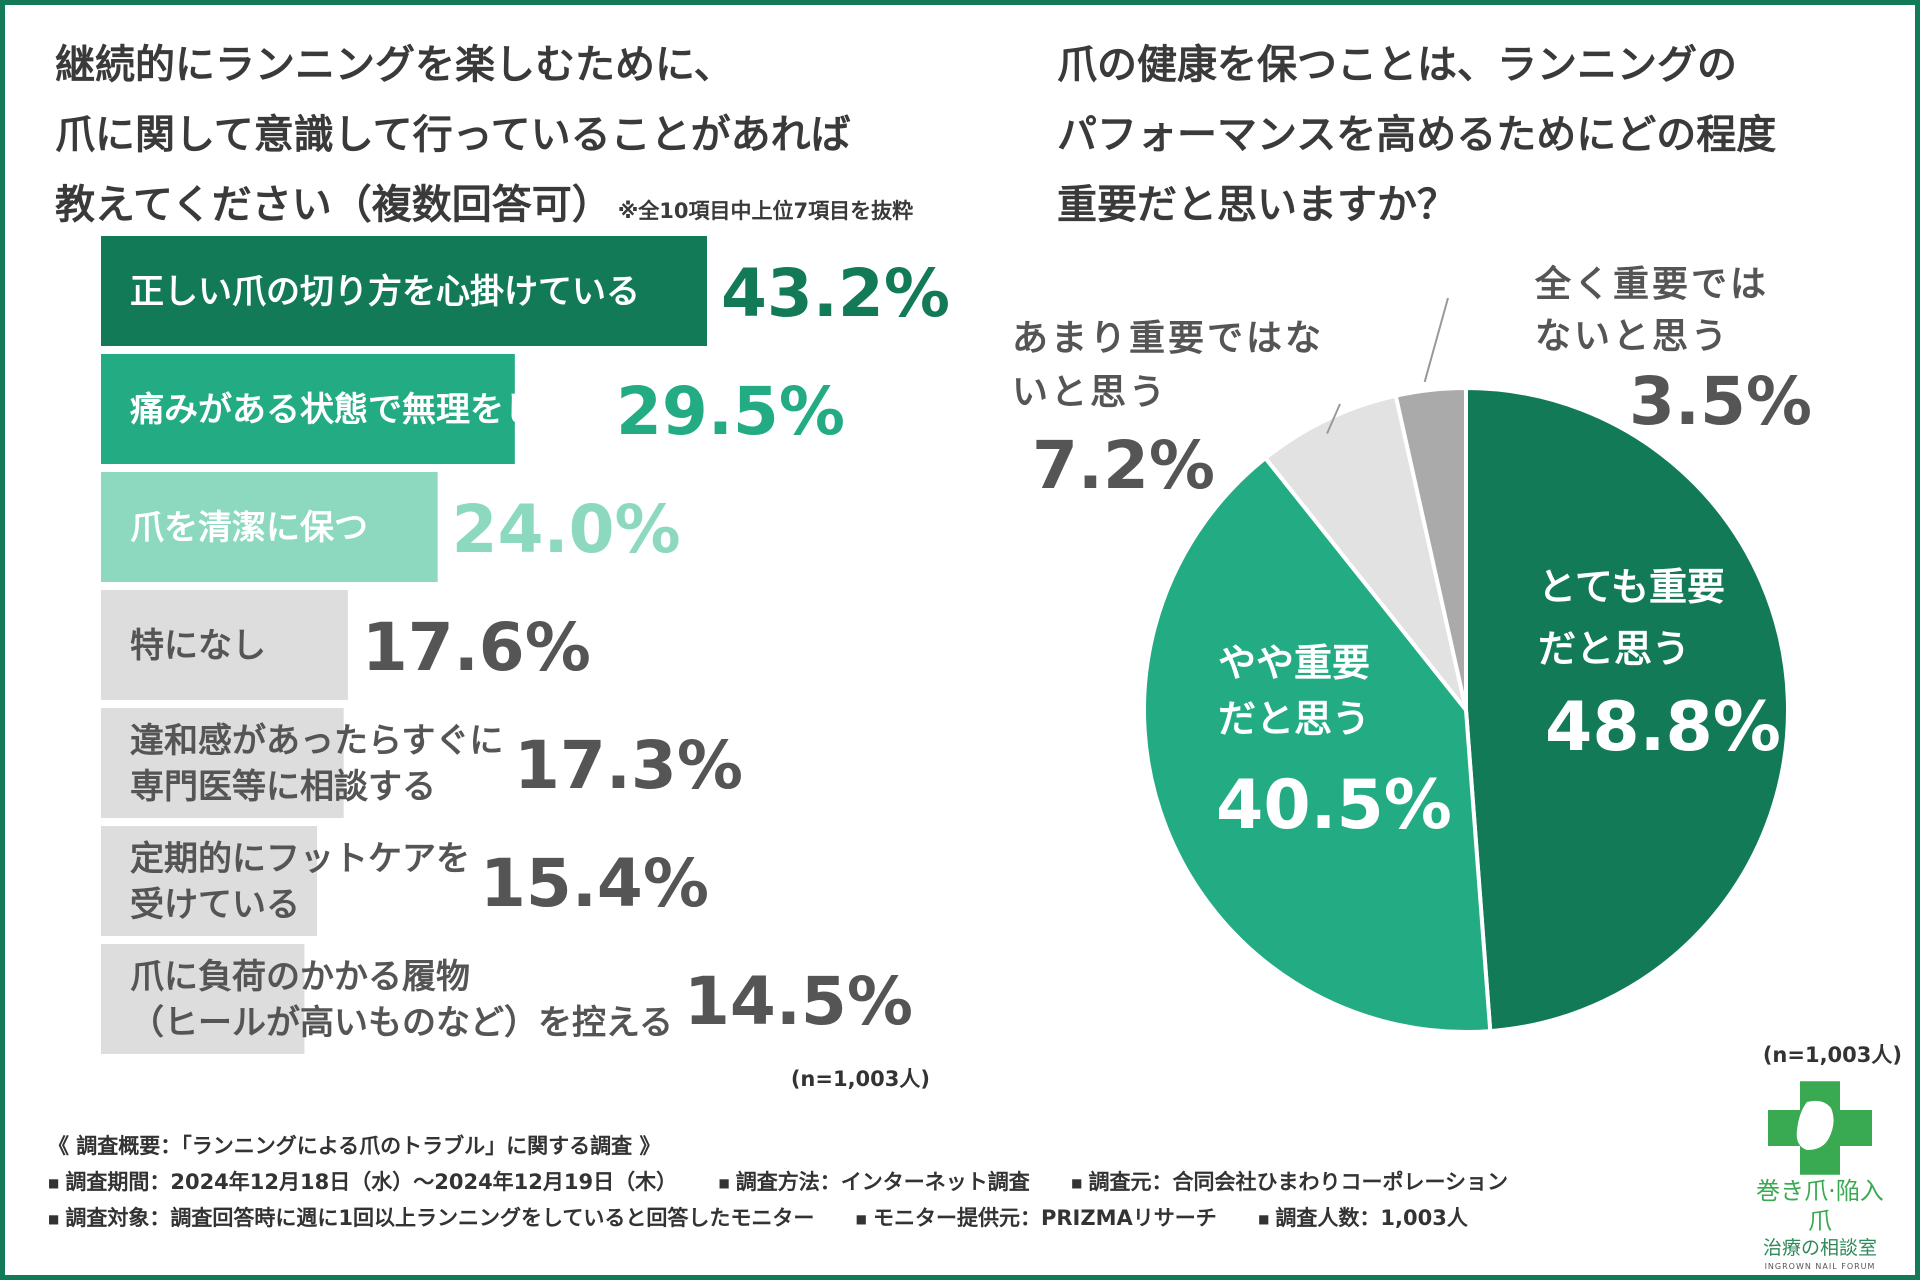 The width and height of the screenshot is (1920, 1280). What do you see at coordinates (1820, 1175) in the screenshot?
I see `brand-logo: 巻き爪·陥入爪 治療の相談室 INGROWN NAIL FORUM` at bounding box center [1820, 1175].